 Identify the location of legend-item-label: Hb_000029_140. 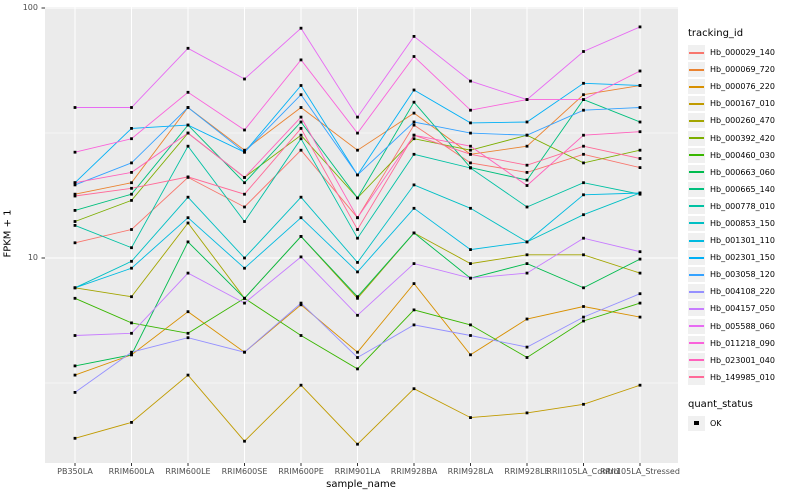
(742, 53).